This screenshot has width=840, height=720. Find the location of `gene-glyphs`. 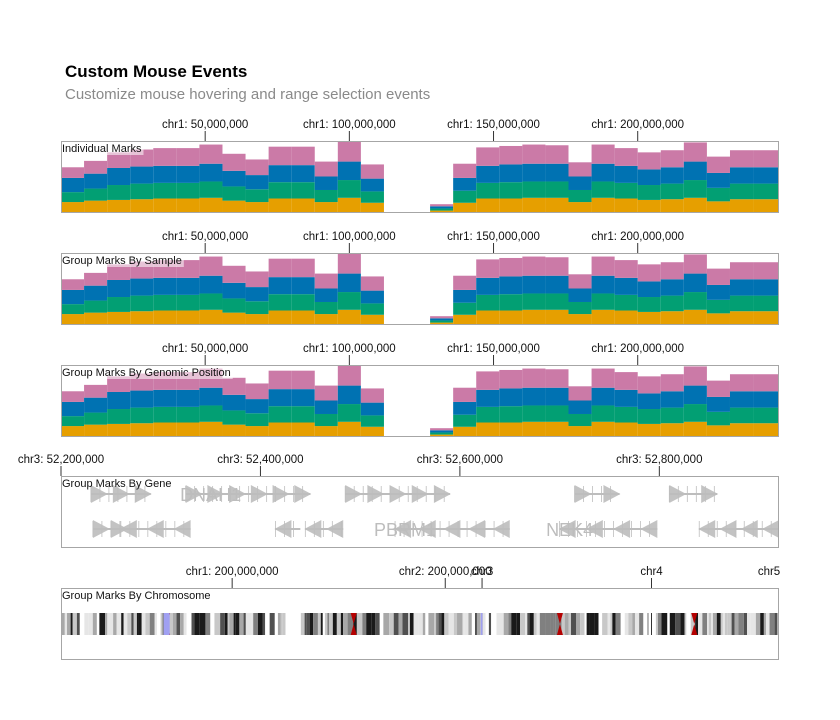

gene-glyphs is located at coordinates (434, 511).